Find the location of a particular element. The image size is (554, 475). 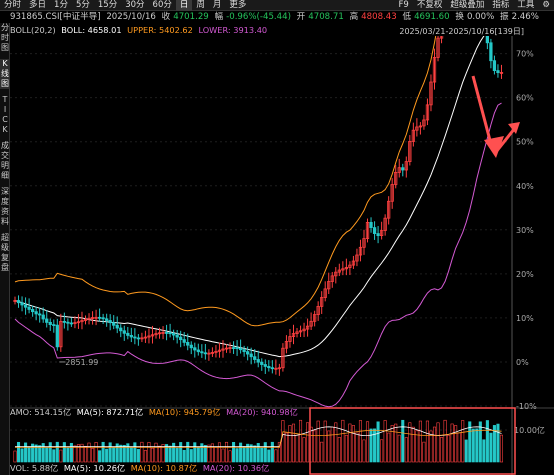

sidebar-char-14: 交 is located at coordinates (5, 155).